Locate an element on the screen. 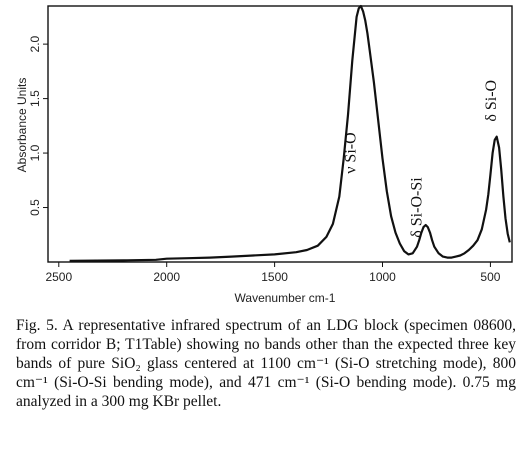 The width and height of the screenshot is (525, 450). y-tick-label: 1.5 is located at coordinates (35, 98).